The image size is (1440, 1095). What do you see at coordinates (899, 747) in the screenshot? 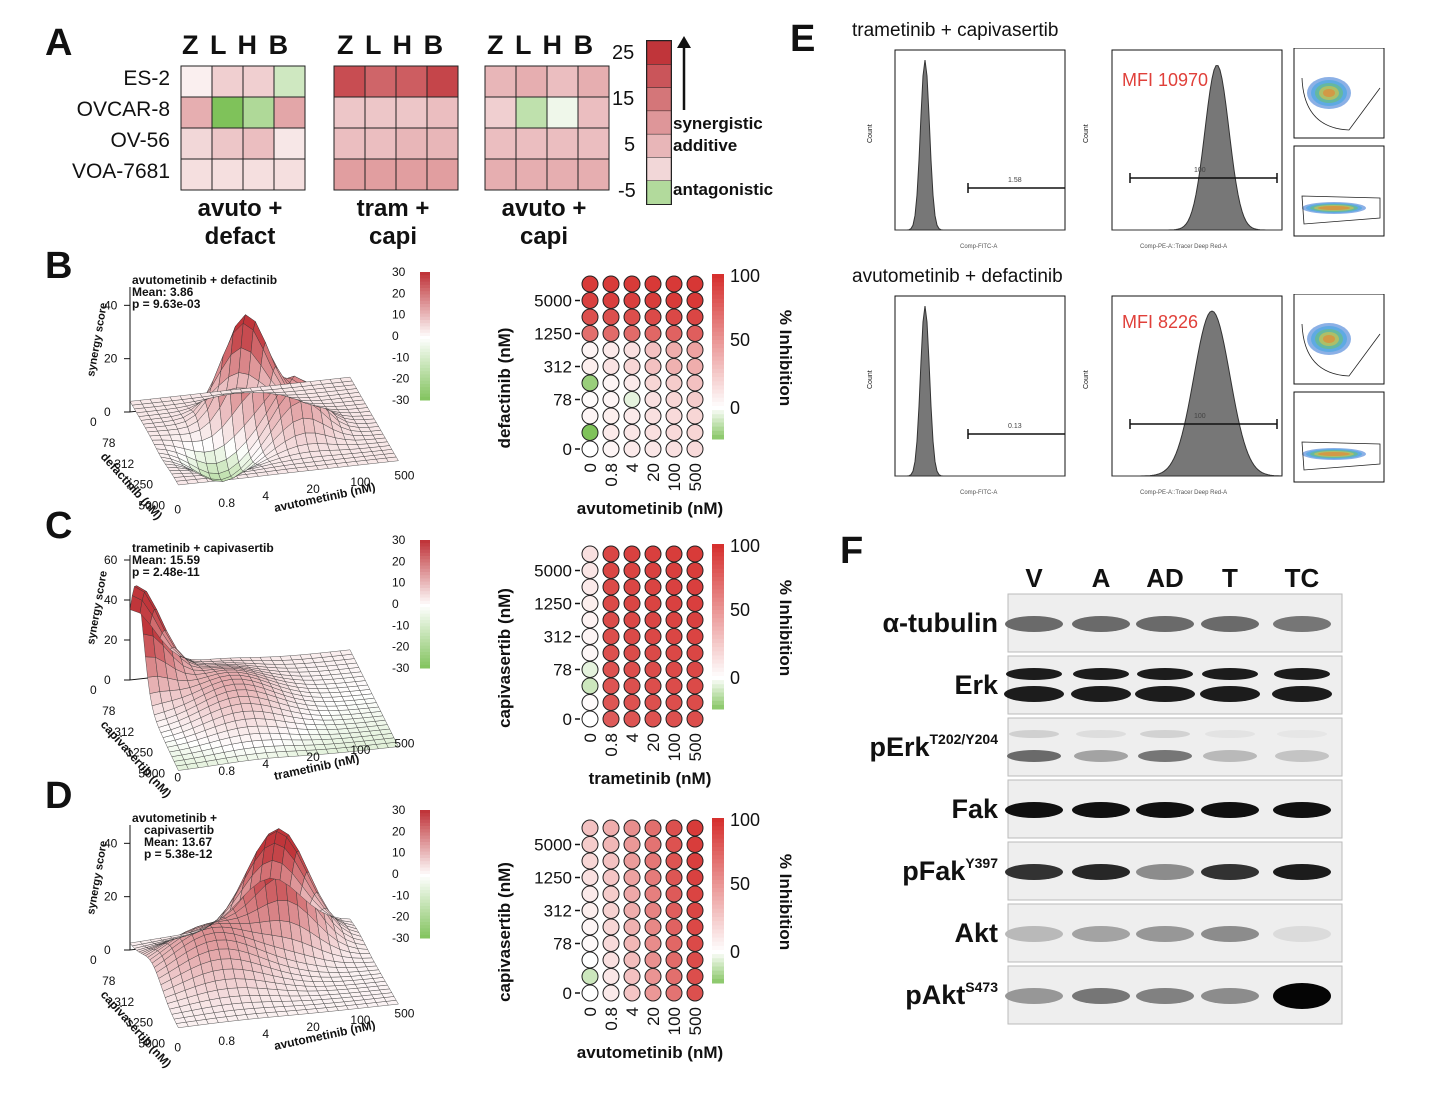
I see `protein-name: pErk` at bounding box center [899, 747].